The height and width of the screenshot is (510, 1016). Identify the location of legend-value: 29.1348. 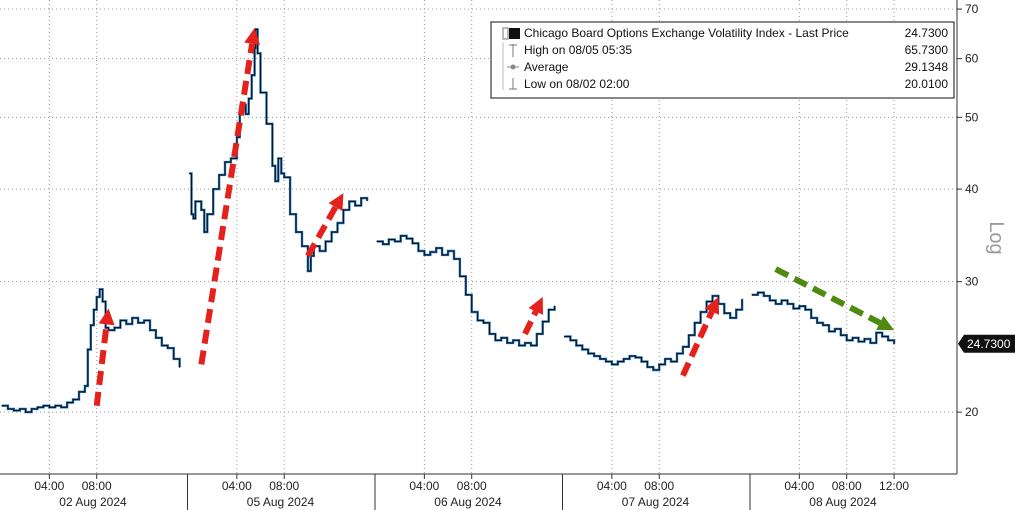
(927, 67).